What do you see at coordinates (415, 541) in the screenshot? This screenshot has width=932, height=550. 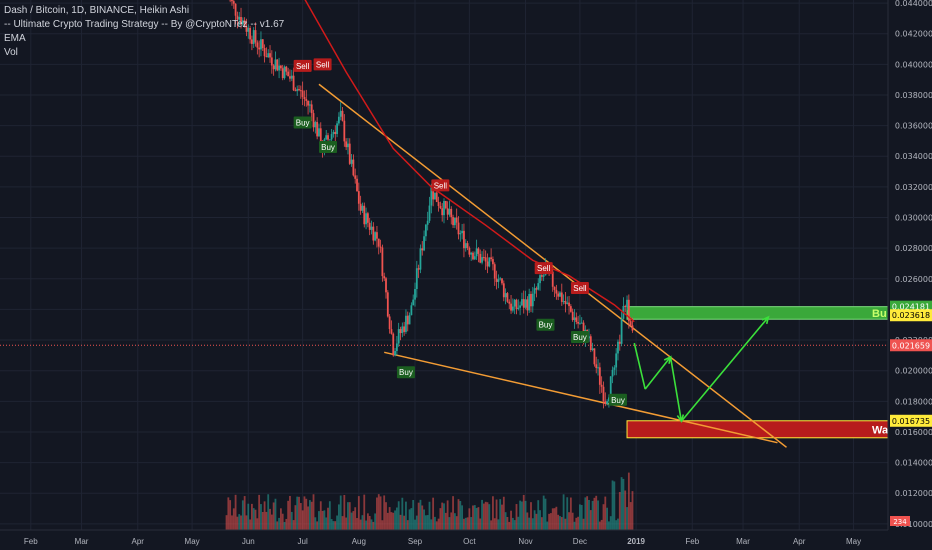 I see `x-tick-label: Sep` at bounding box center [415, 541].